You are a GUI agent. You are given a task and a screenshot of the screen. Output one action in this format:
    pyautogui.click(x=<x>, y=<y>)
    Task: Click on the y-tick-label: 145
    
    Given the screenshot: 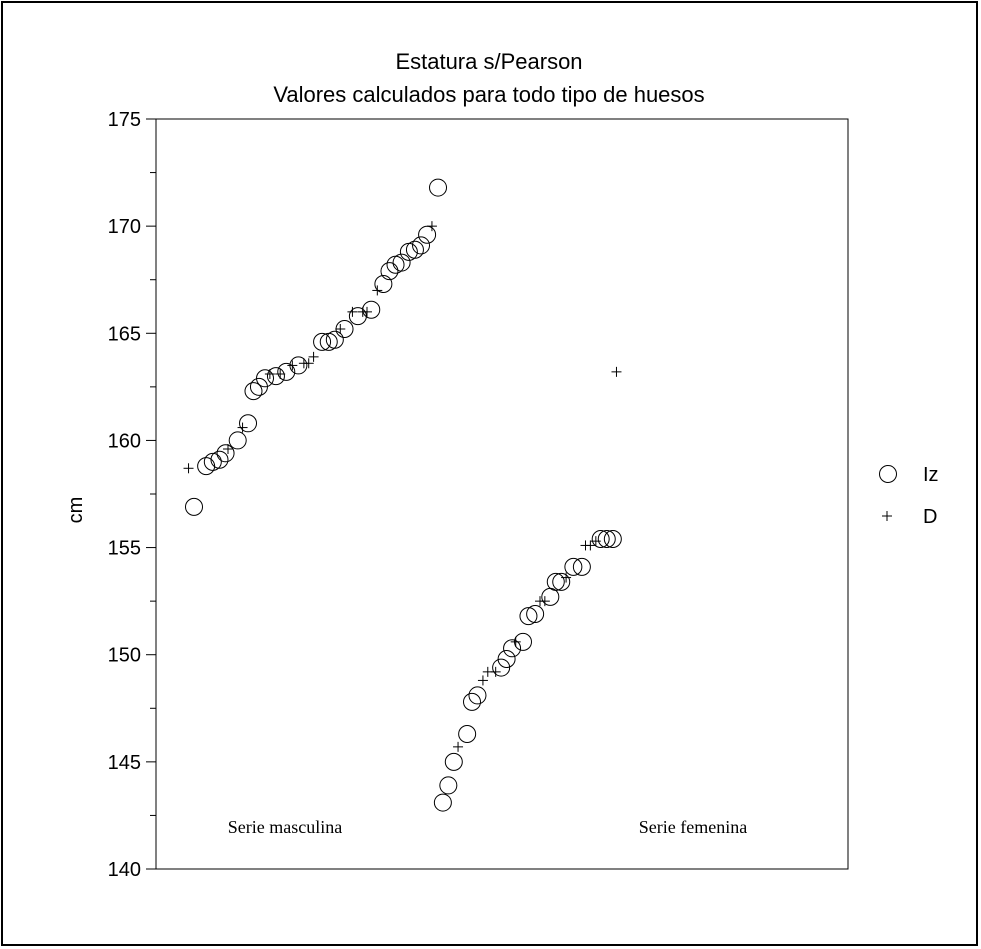 What is the action you would take?
    pyautogui.click(x=124, y=763)
    